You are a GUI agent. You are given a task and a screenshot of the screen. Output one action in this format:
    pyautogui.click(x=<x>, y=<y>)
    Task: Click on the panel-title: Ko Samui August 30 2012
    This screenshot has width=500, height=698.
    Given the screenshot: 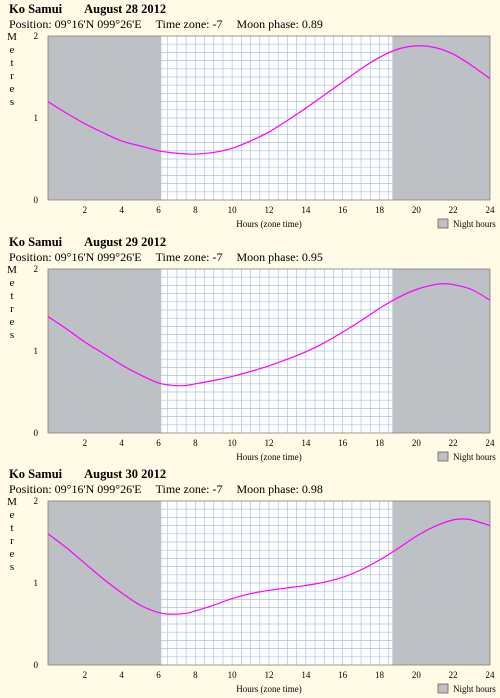 What is the action you would take?
    pyautogui.click(x=87, y=474)
    